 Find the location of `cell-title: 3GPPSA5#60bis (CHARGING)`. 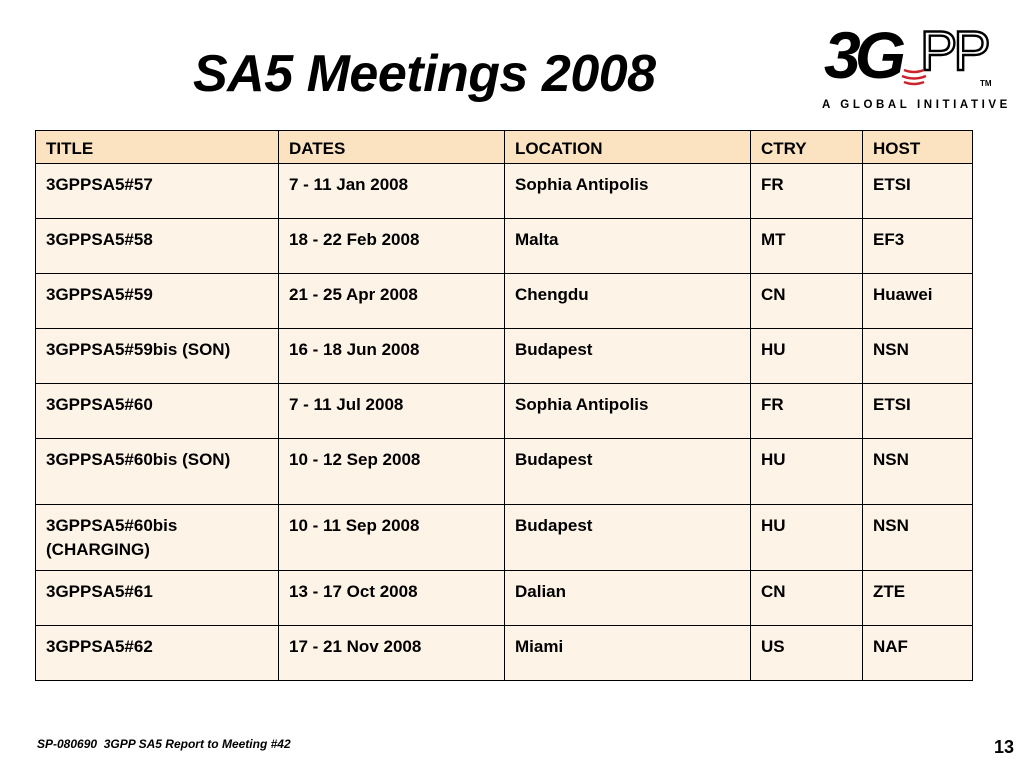

cell-title: 3GPPSA5#60bis (CHARGING) is located at coordinates (157, 537).